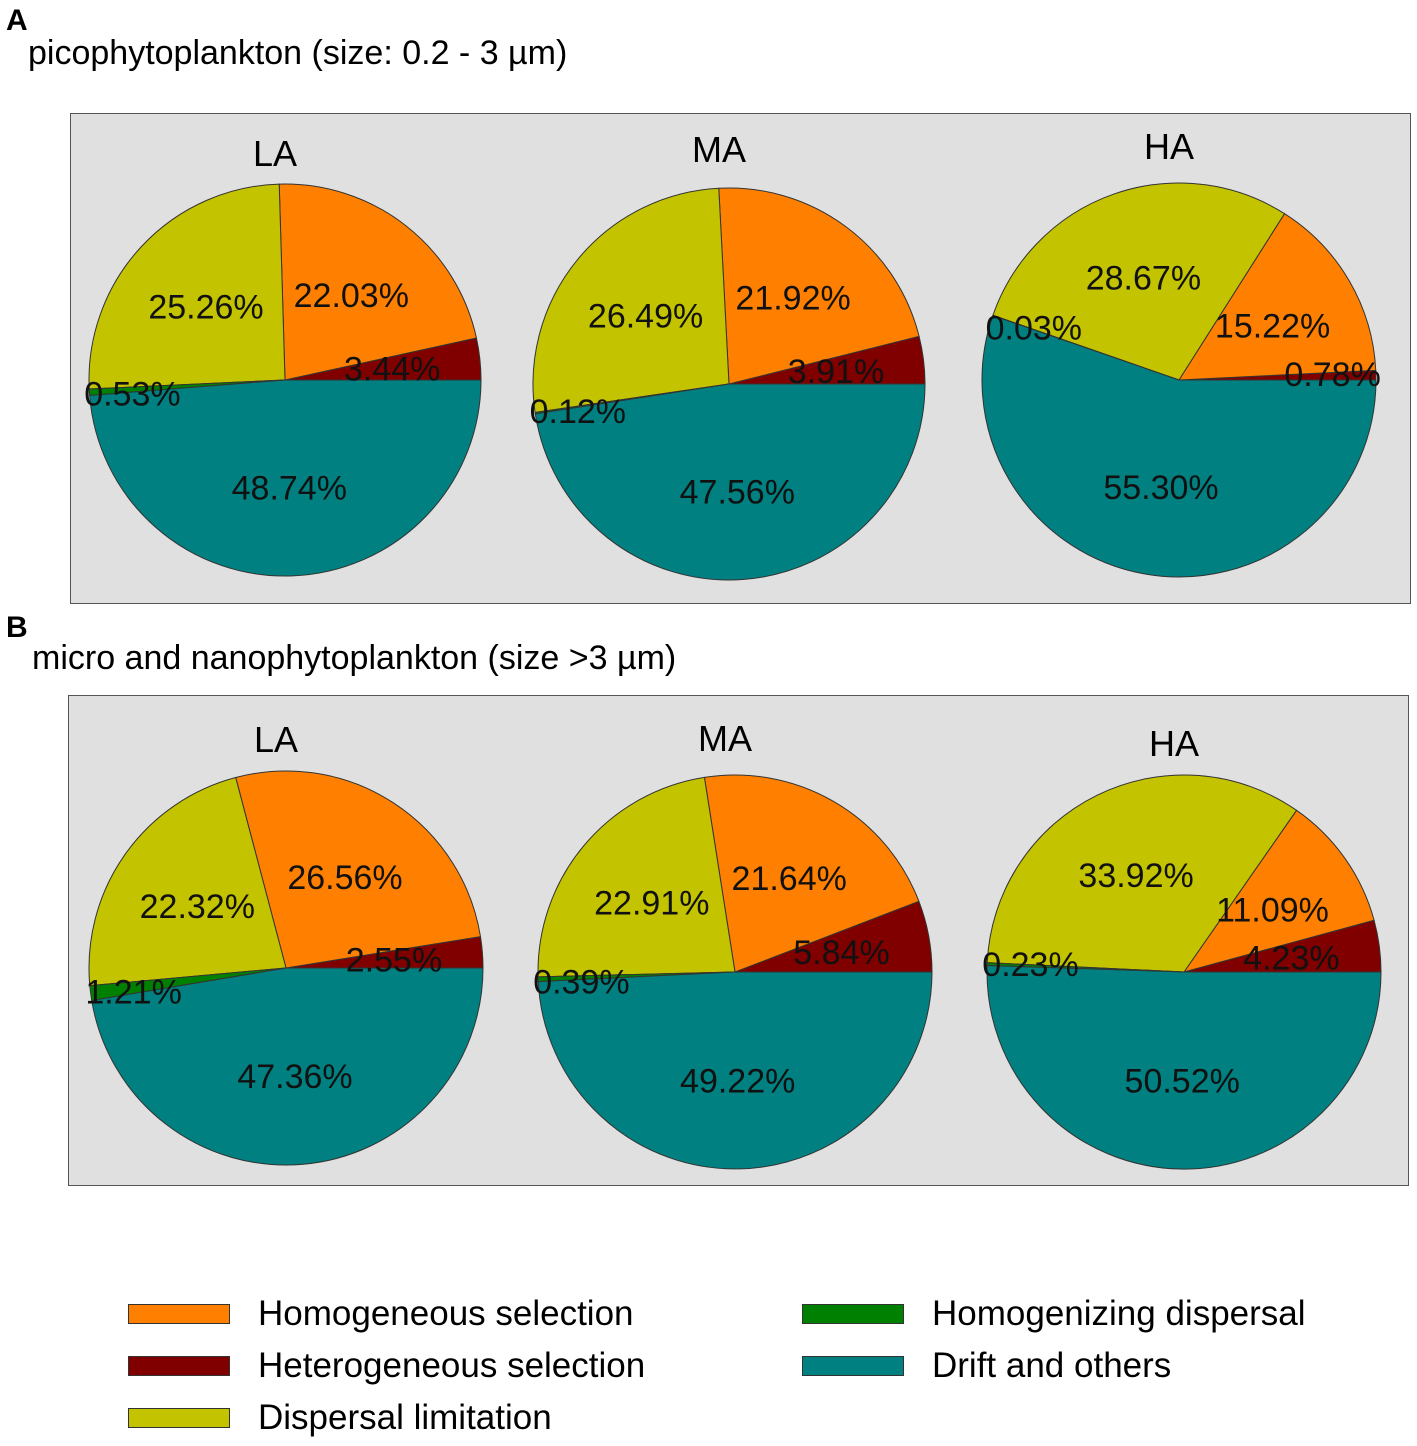 The image size is (1417, 1446). What do you see at coordinates (581, 983) in the screenshot?
I see `pie-label-homogenizing-dispersal: 0.39%` at bounding box center [581, 983].